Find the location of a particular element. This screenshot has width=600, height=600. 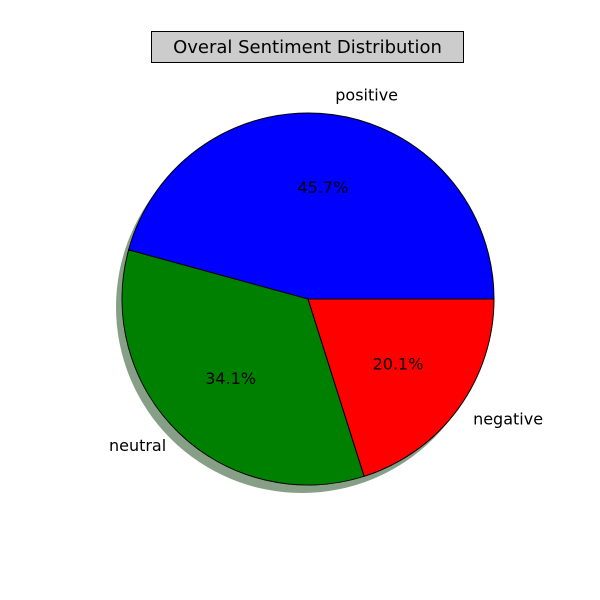

pie-slice-negative is located at coordinates (401, 387).